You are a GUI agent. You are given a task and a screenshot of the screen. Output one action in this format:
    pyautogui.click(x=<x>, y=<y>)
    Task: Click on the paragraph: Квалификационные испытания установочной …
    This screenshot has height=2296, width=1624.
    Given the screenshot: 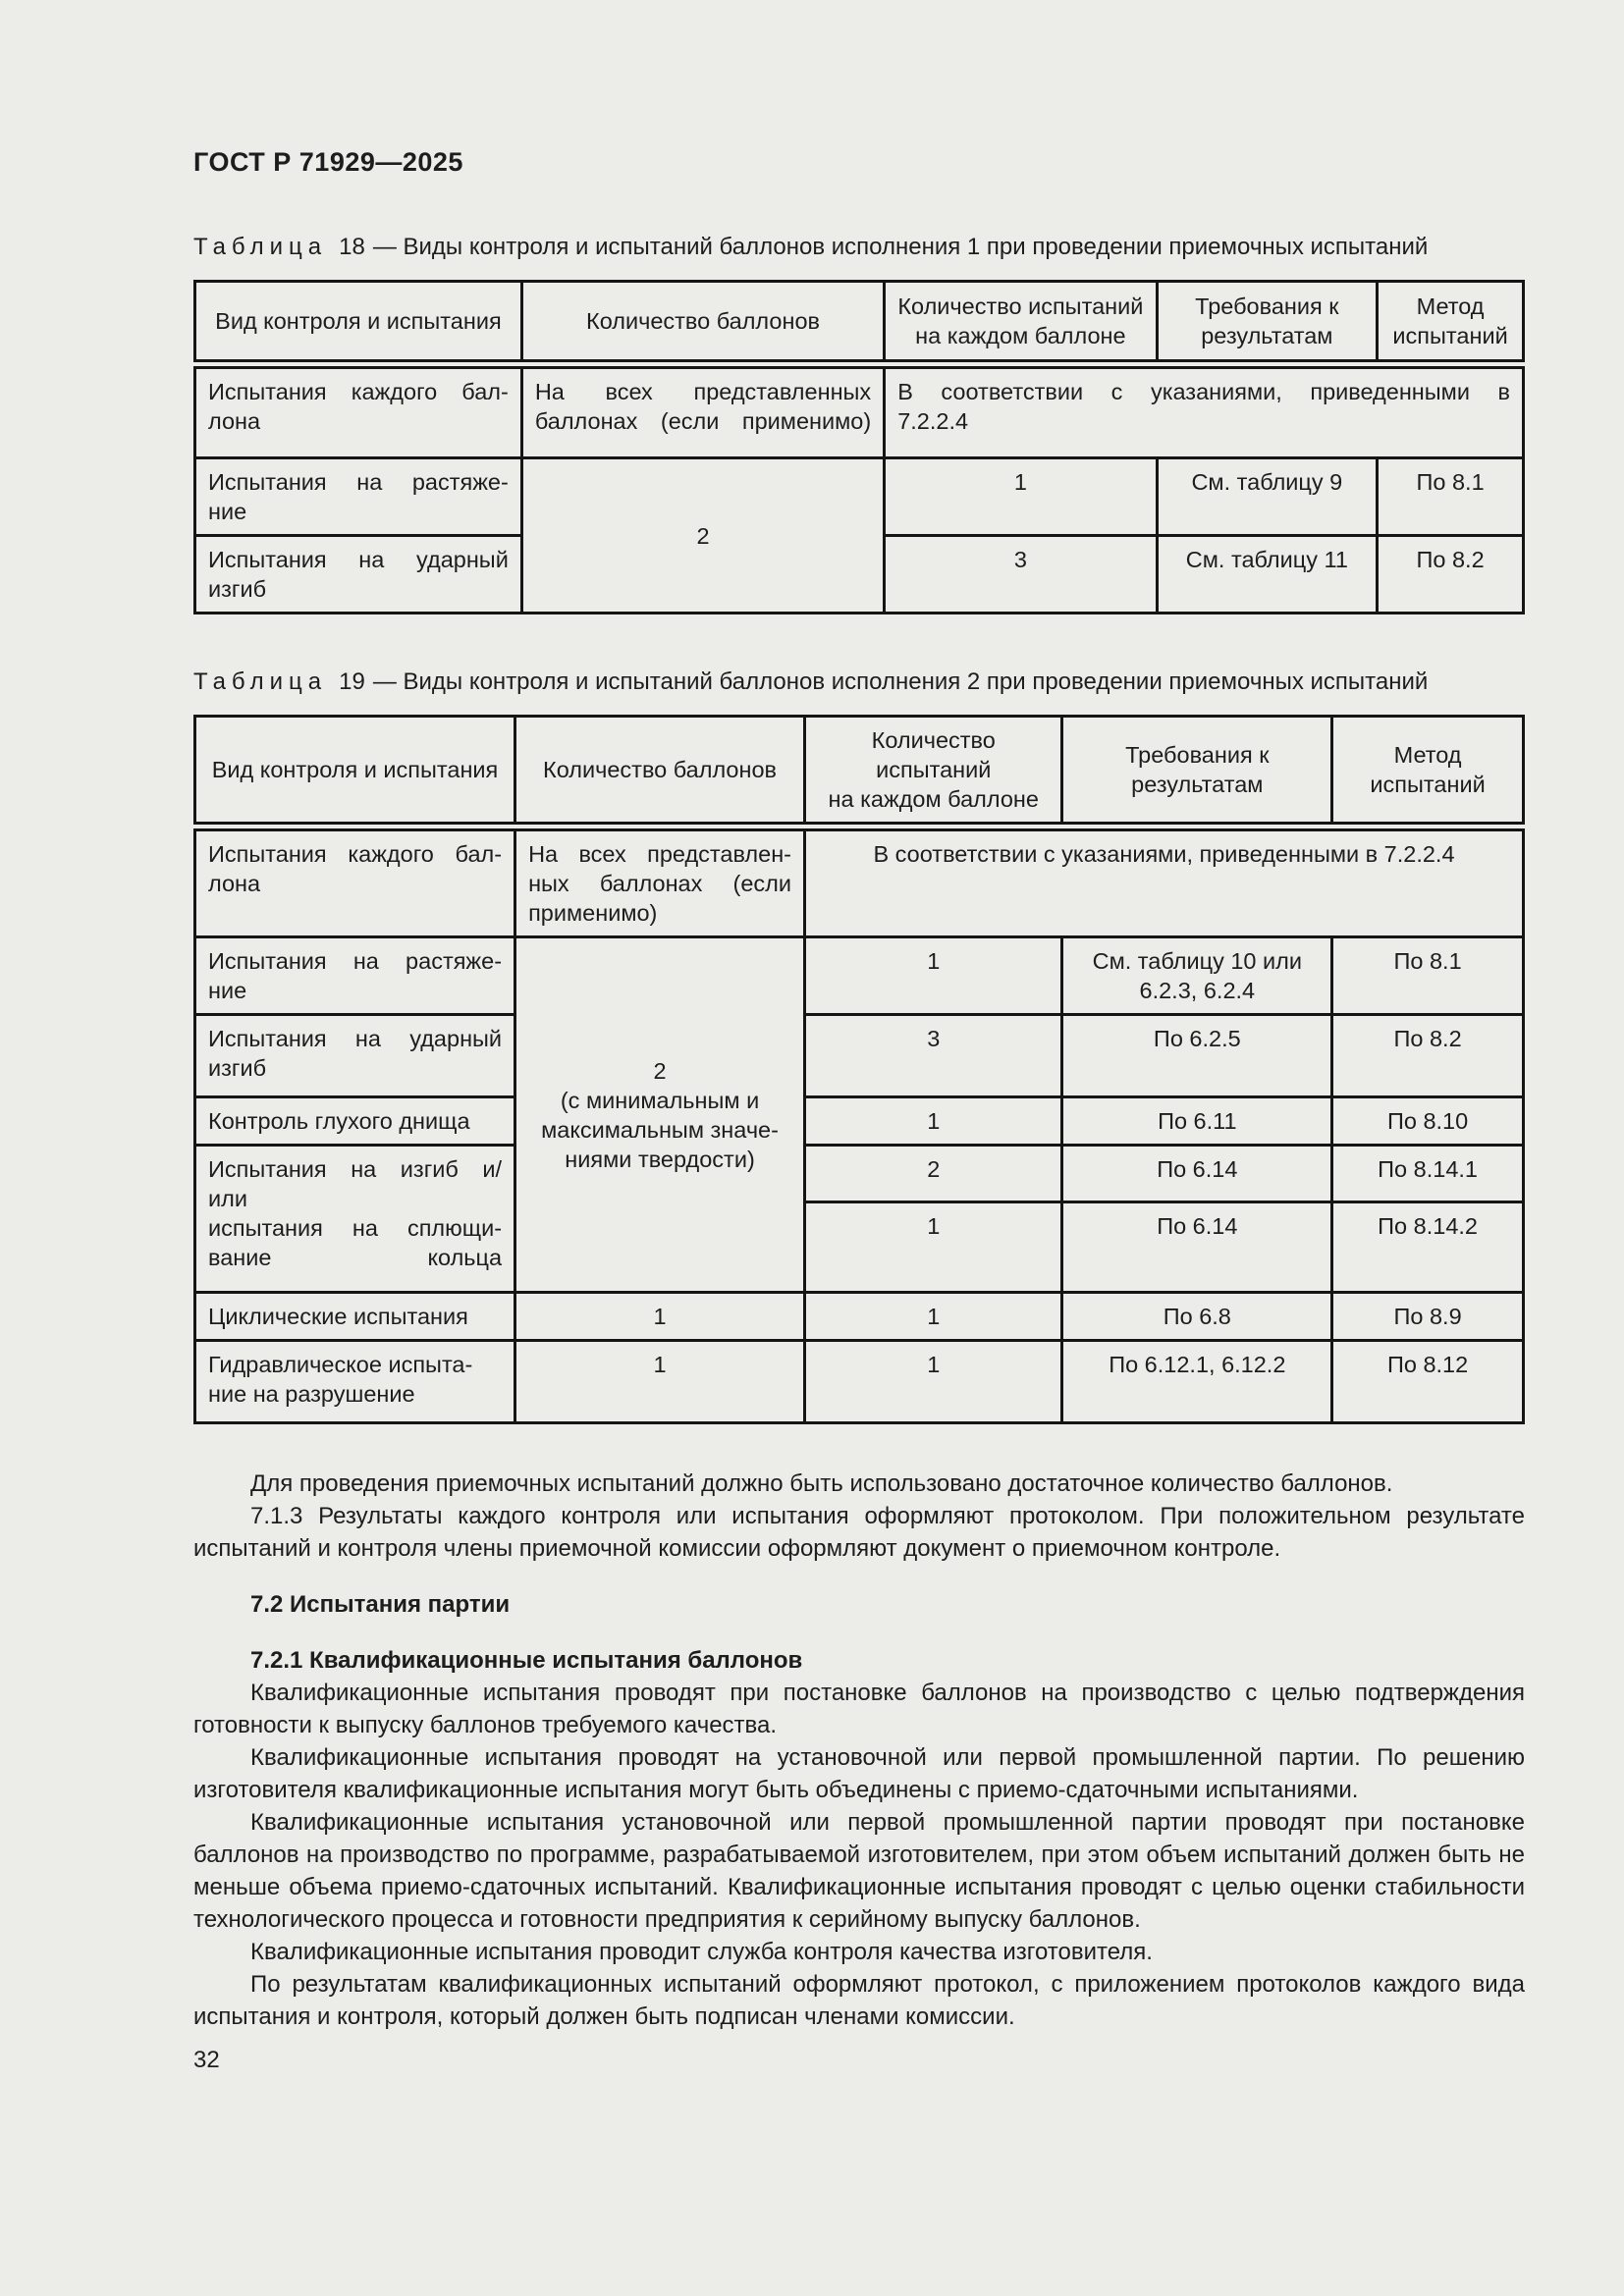 What is the action you would take?
    pyautogui.click(x=859, y=1871)
    